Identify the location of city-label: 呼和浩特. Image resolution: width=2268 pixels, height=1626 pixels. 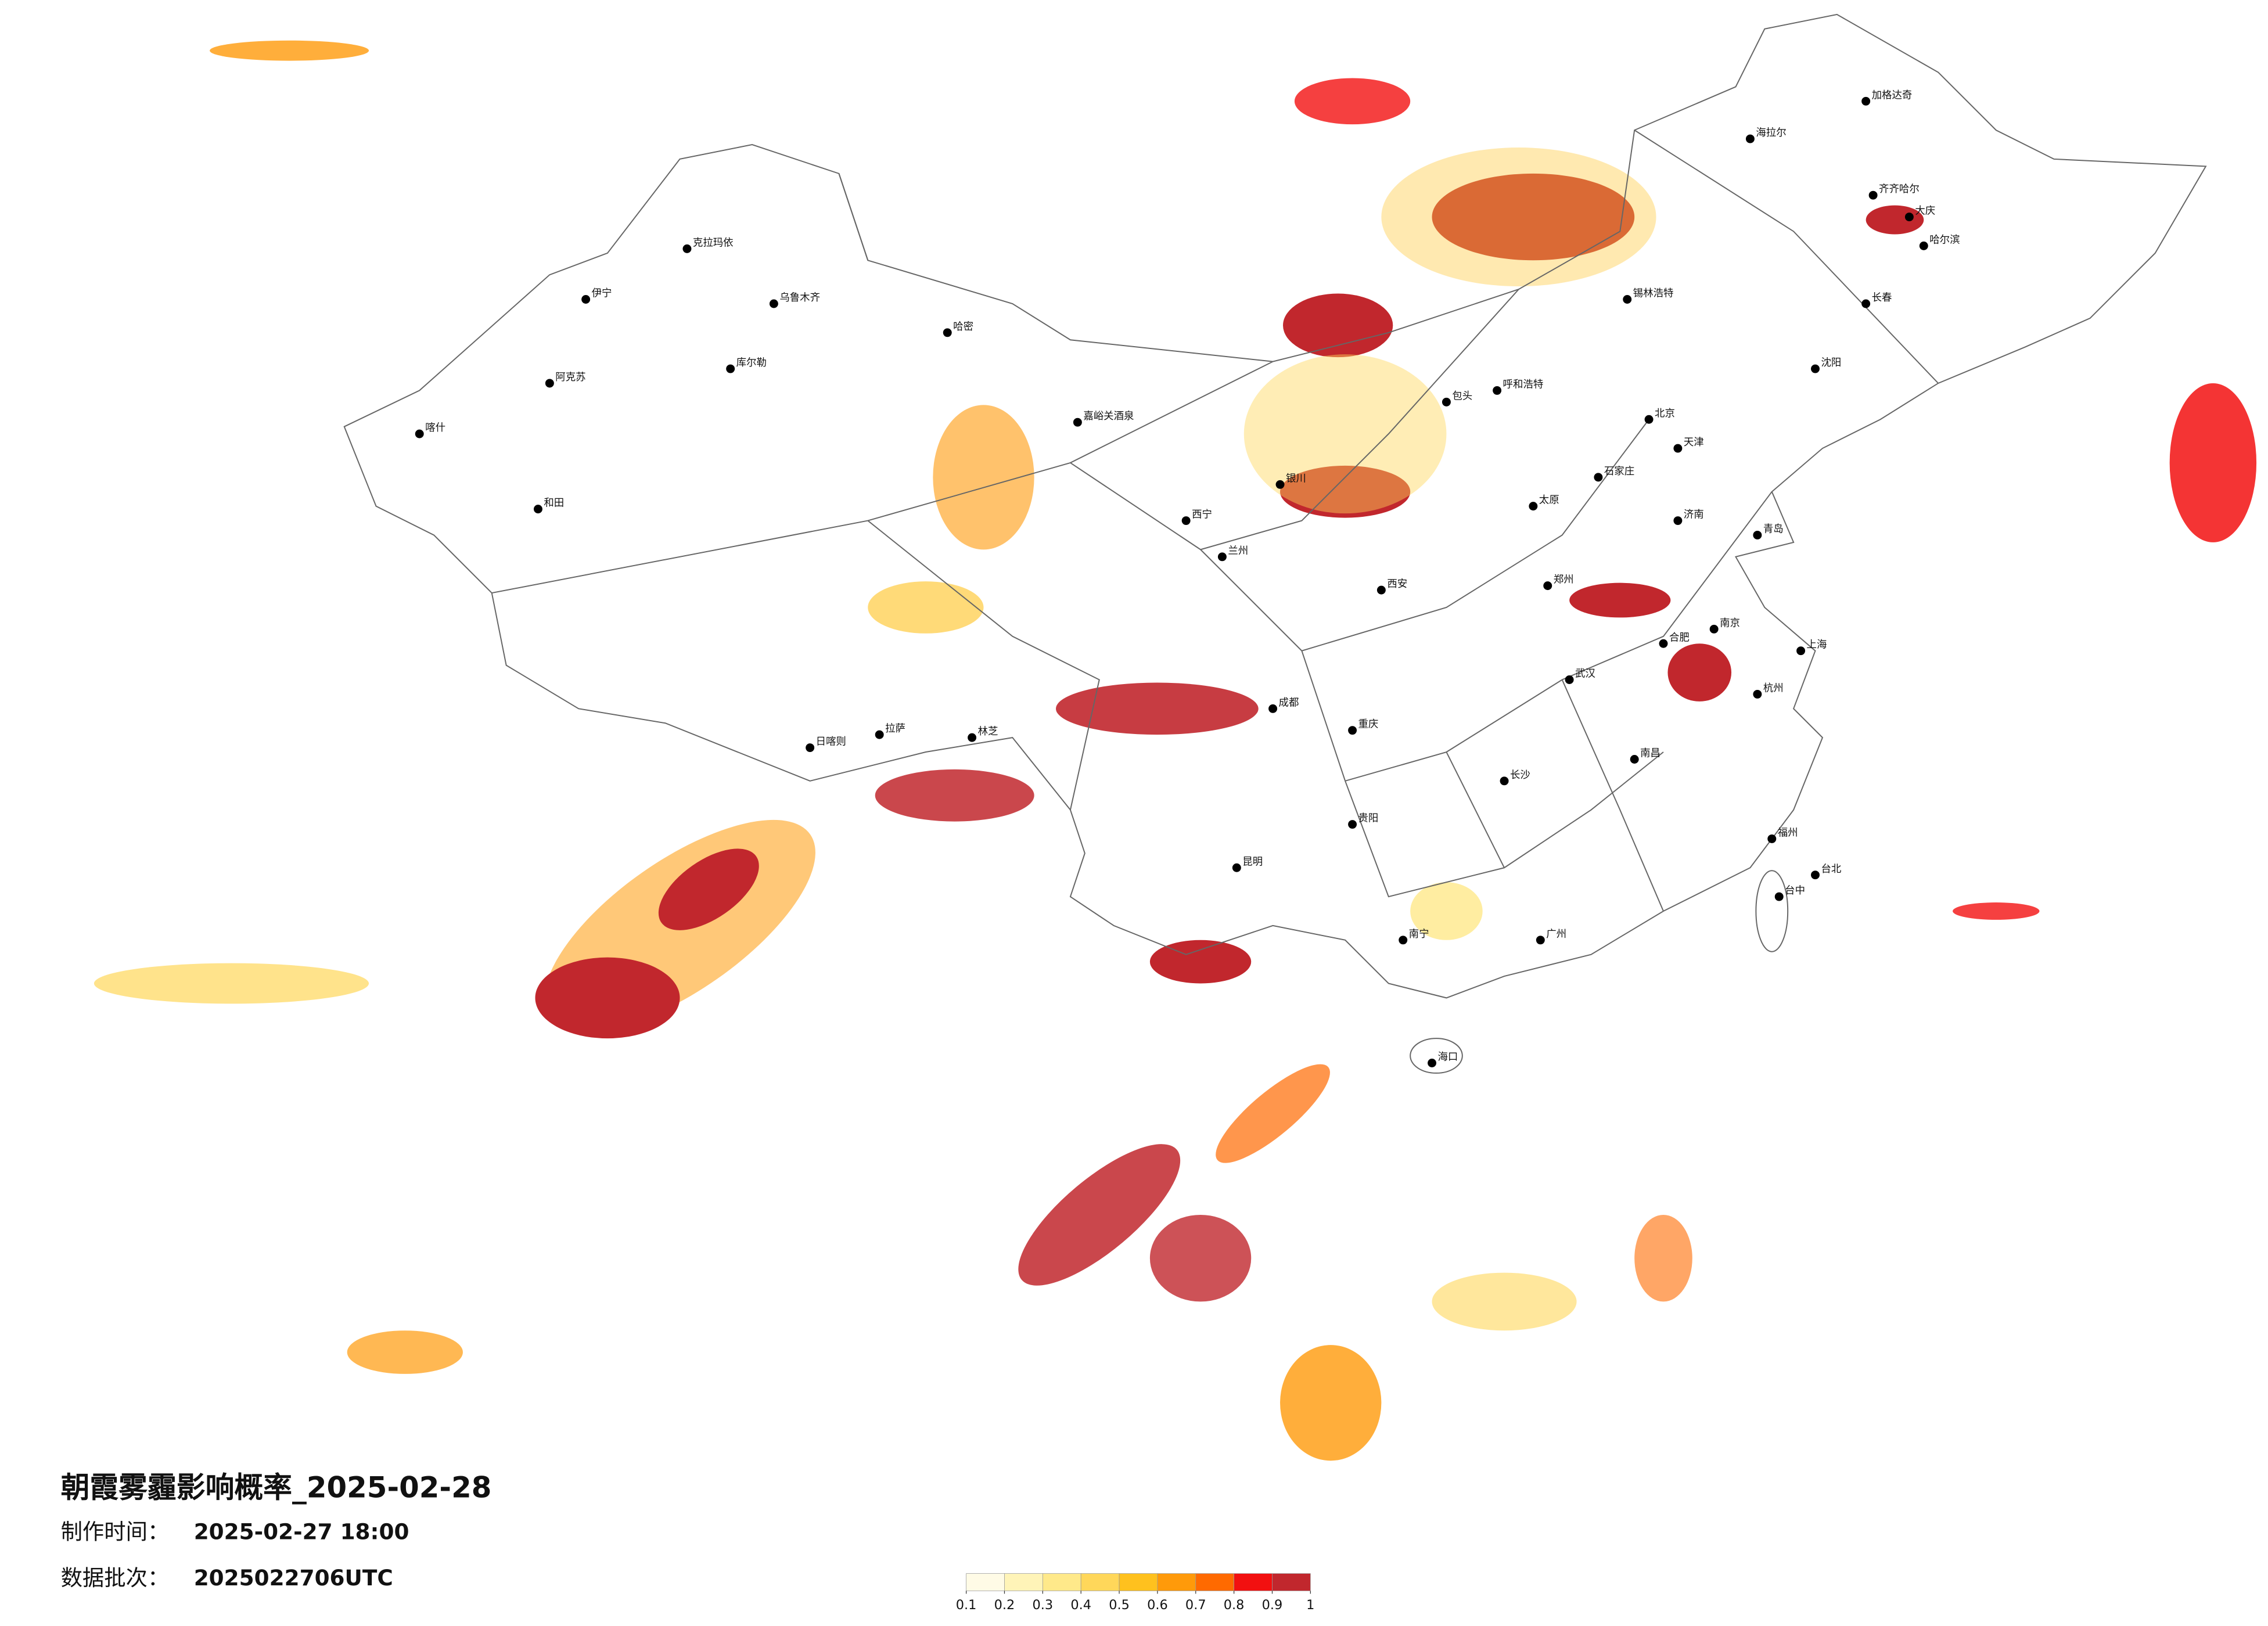
(1523, 384).